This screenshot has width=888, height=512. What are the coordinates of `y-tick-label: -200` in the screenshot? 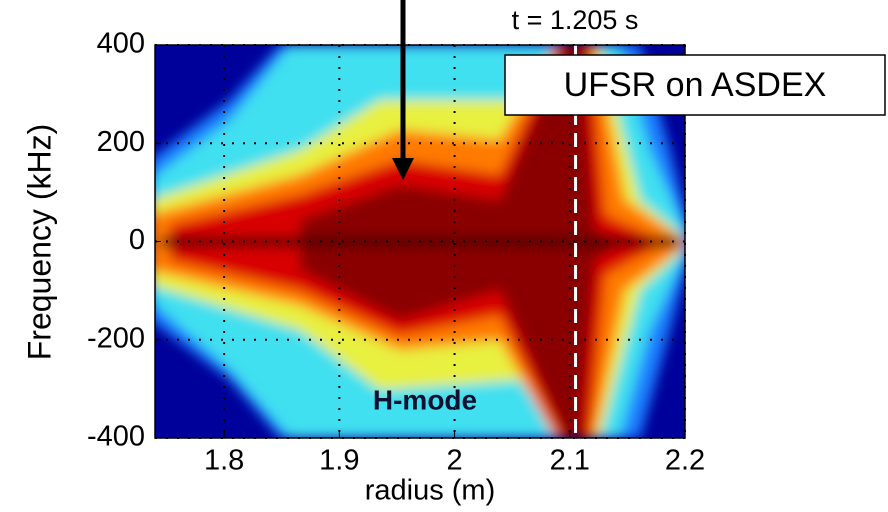 It's located at (116, 338).